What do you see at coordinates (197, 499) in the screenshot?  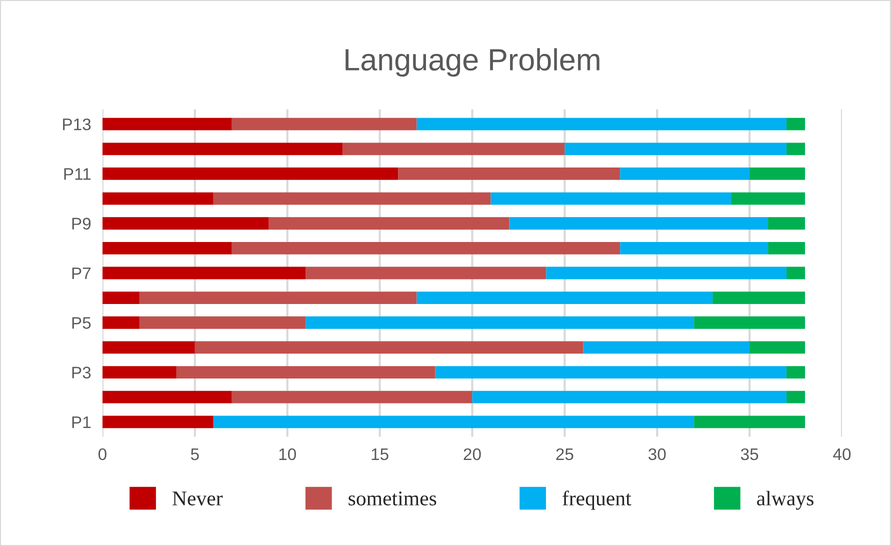 I see `legend-label: Never` at bounding box center [197, 499].